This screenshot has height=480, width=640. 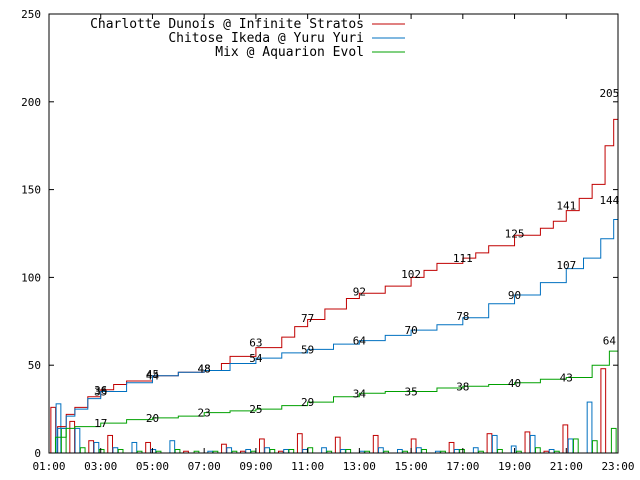 I want to click on legend-label-mix-aquarion-evol: Mix @ Aquarion Evol, so click(x=289, y=52).